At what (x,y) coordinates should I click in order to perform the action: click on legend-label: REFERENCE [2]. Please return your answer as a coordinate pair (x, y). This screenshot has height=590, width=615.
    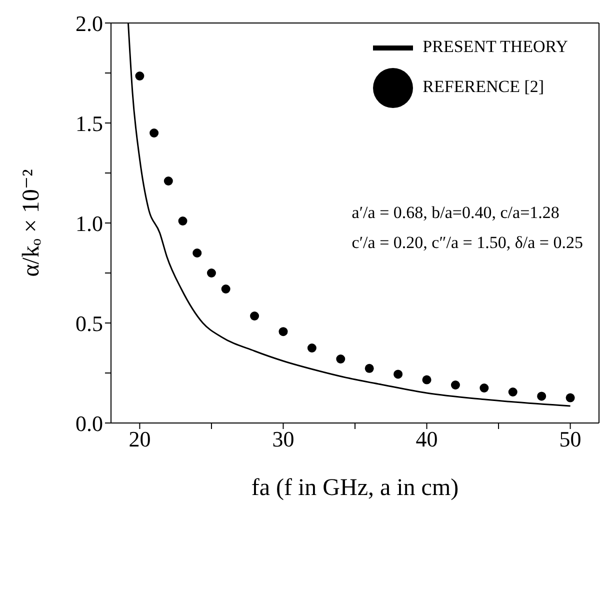
    Looking at the image, I should click on (483, 86).